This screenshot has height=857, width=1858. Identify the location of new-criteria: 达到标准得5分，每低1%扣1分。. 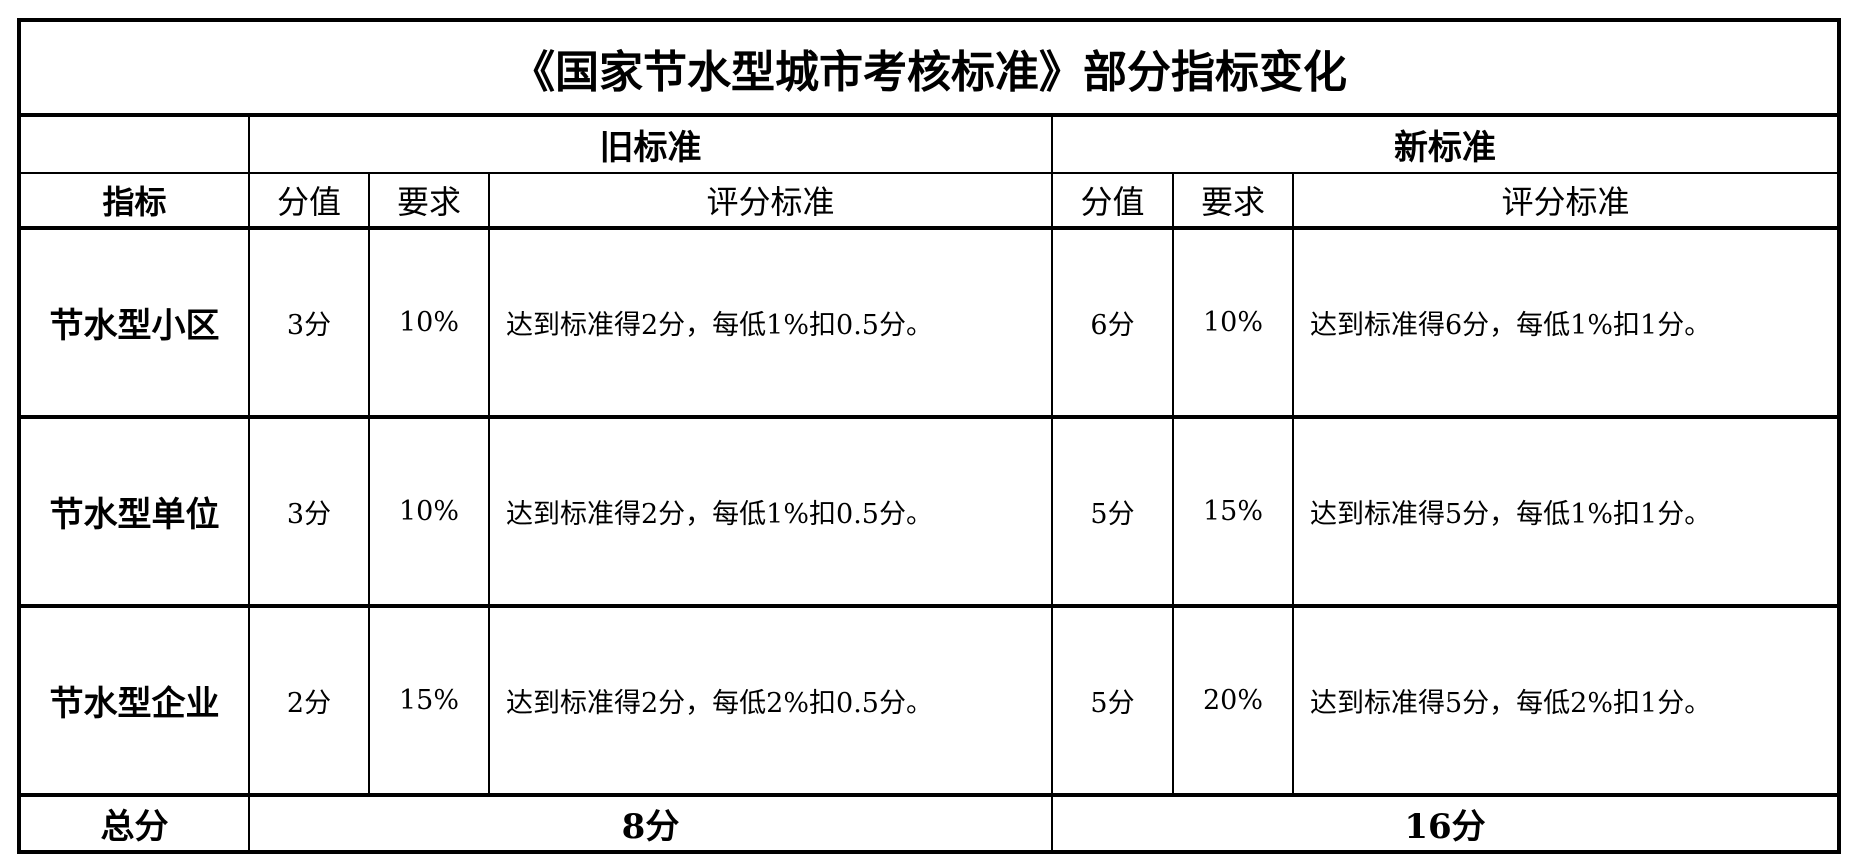
(1566, 512).